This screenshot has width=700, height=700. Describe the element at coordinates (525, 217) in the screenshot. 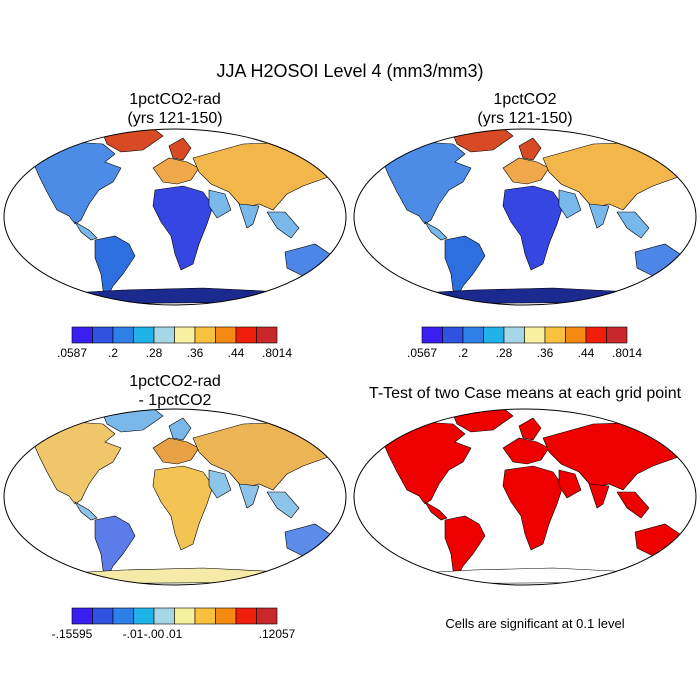

I see `map-top-right` at that location.